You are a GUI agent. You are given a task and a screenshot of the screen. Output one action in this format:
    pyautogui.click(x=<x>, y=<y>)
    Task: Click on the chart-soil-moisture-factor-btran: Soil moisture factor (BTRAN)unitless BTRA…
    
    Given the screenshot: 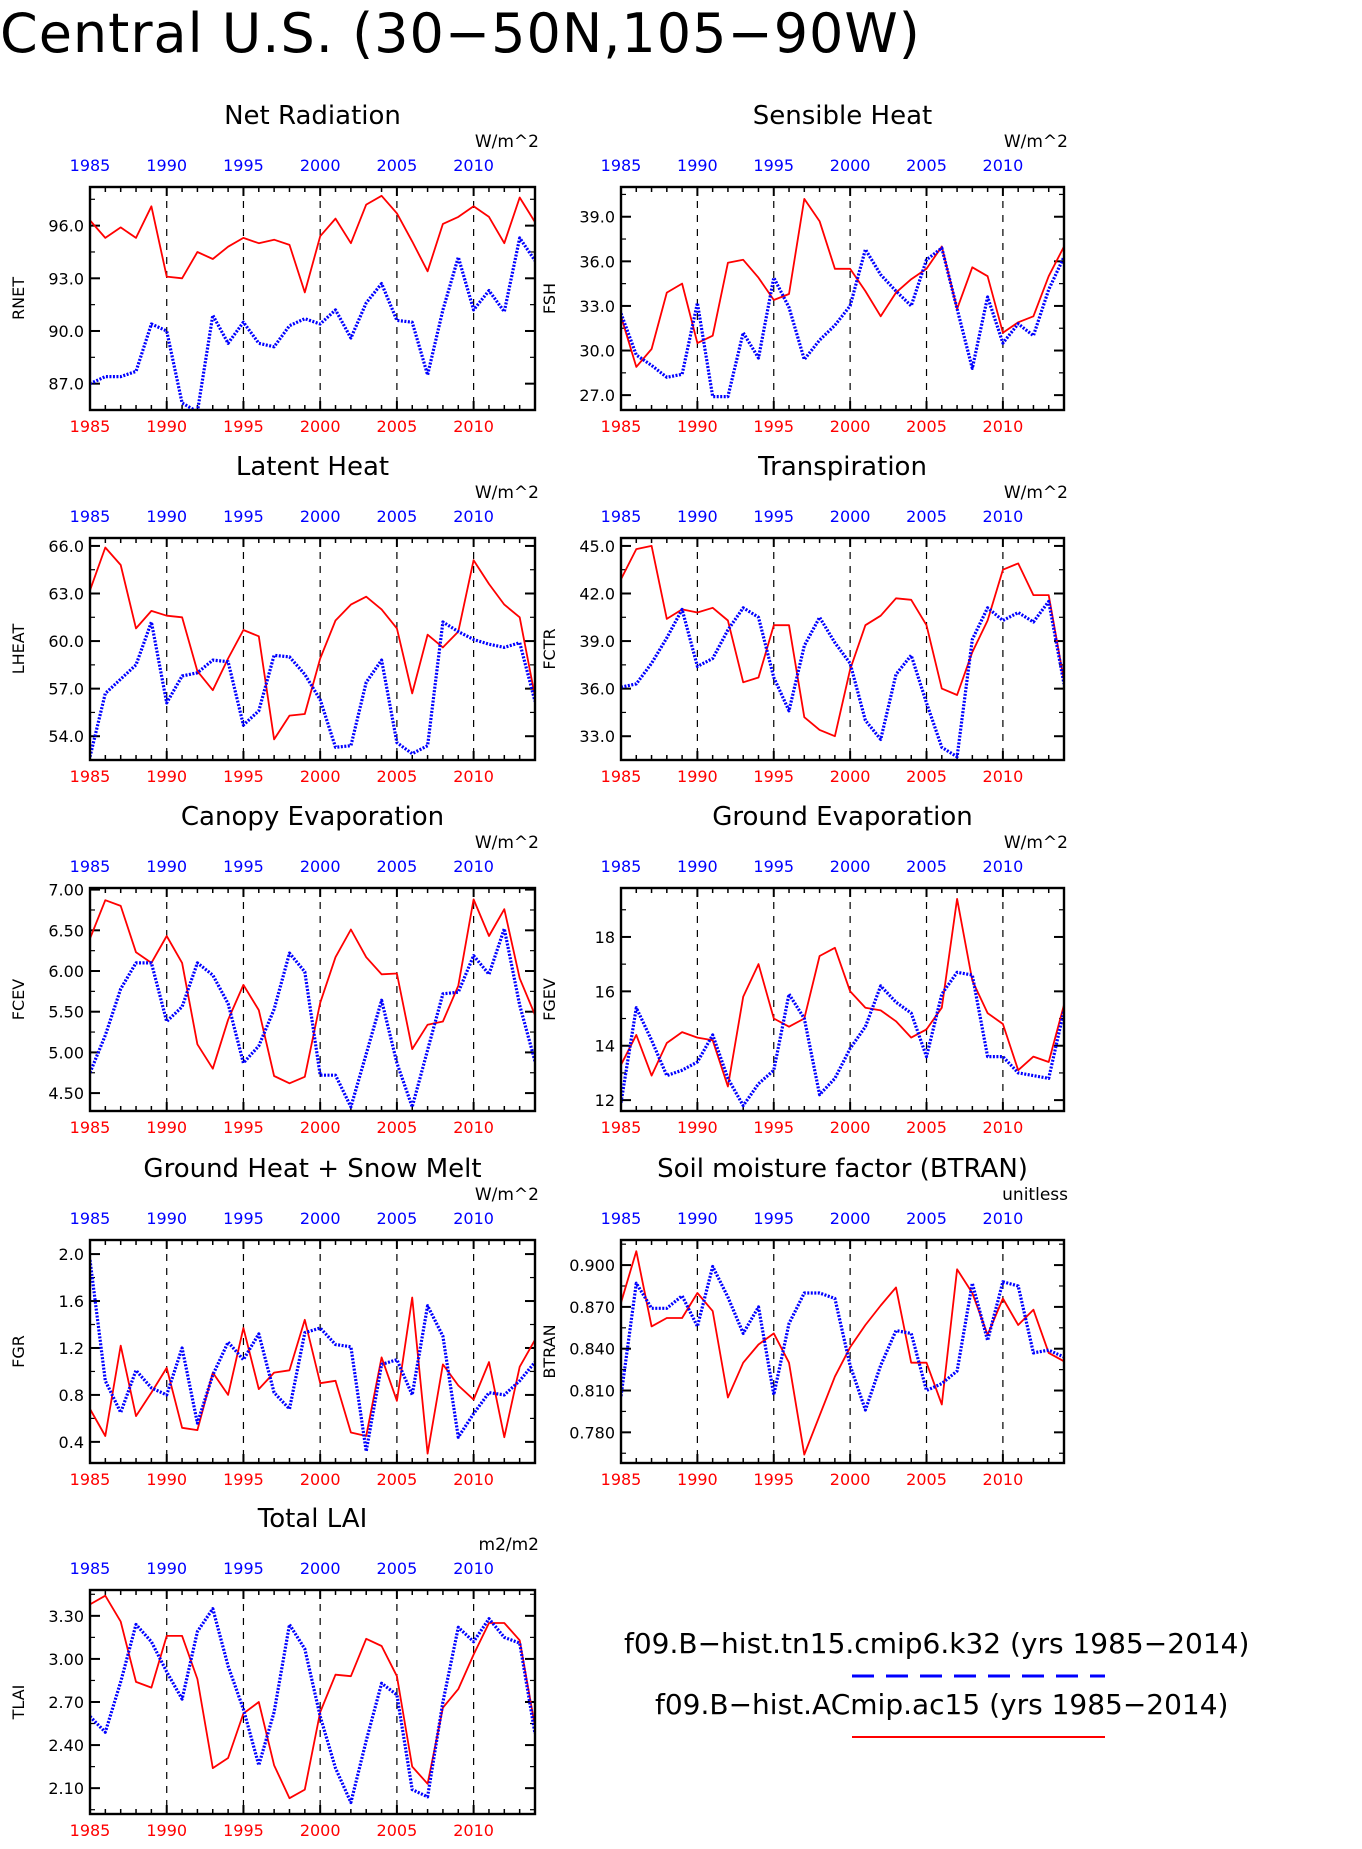 What is the action you would take?
    pyautogui.click(x=804, y=1321)
    